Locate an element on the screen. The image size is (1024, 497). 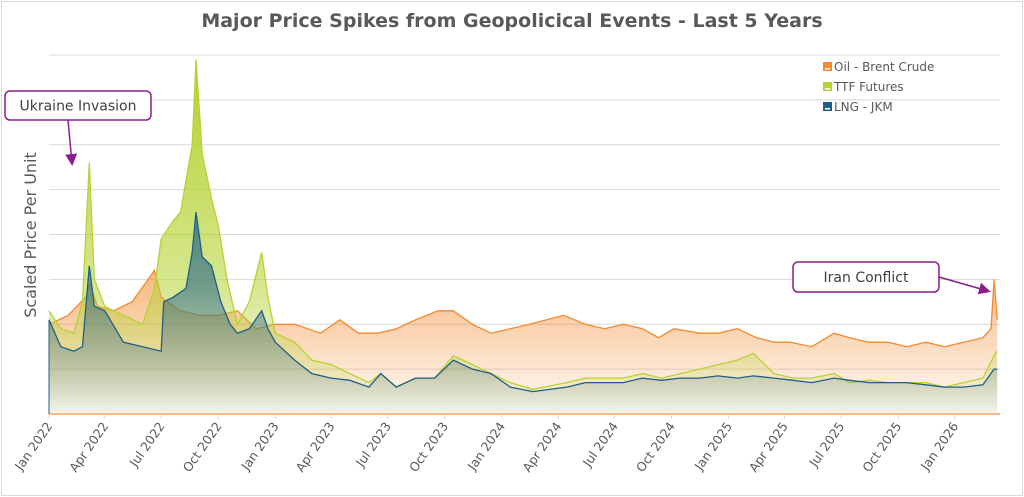
legend: Oil - Brent Crude TTF Futures LNG - JKM is located at coordinates (878, 87).